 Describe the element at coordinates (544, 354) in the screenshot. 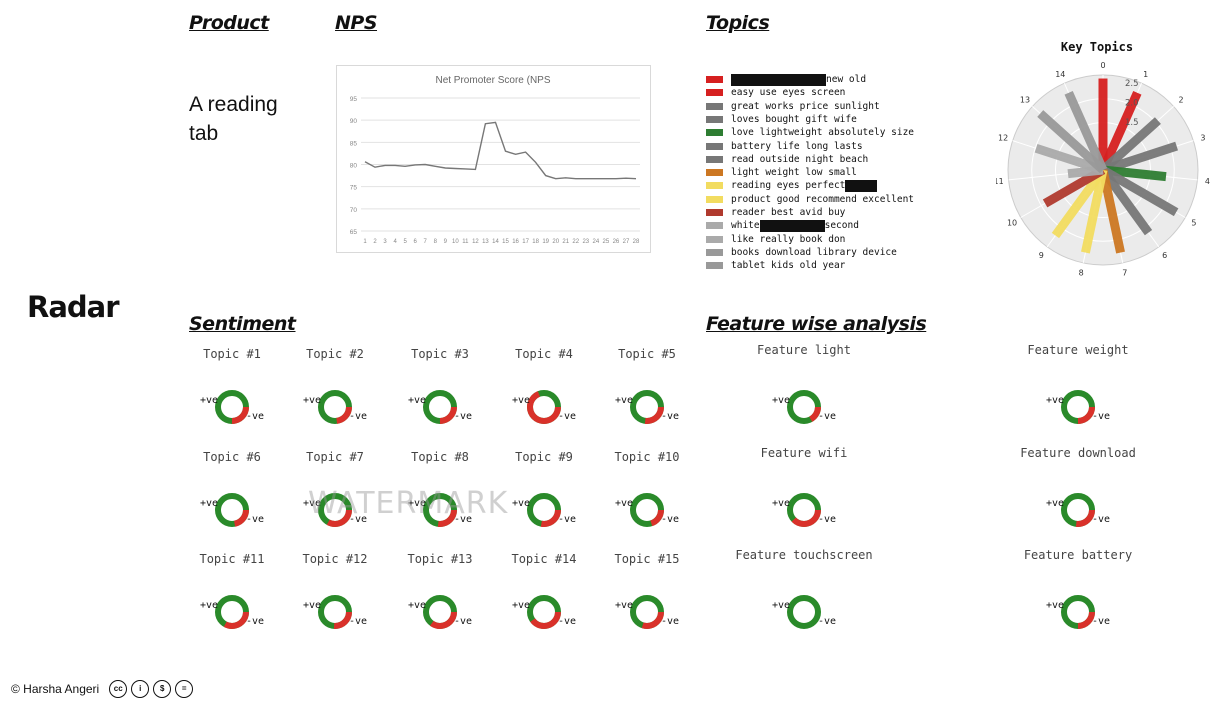

I see `donut-title: Topic #4` at that location.